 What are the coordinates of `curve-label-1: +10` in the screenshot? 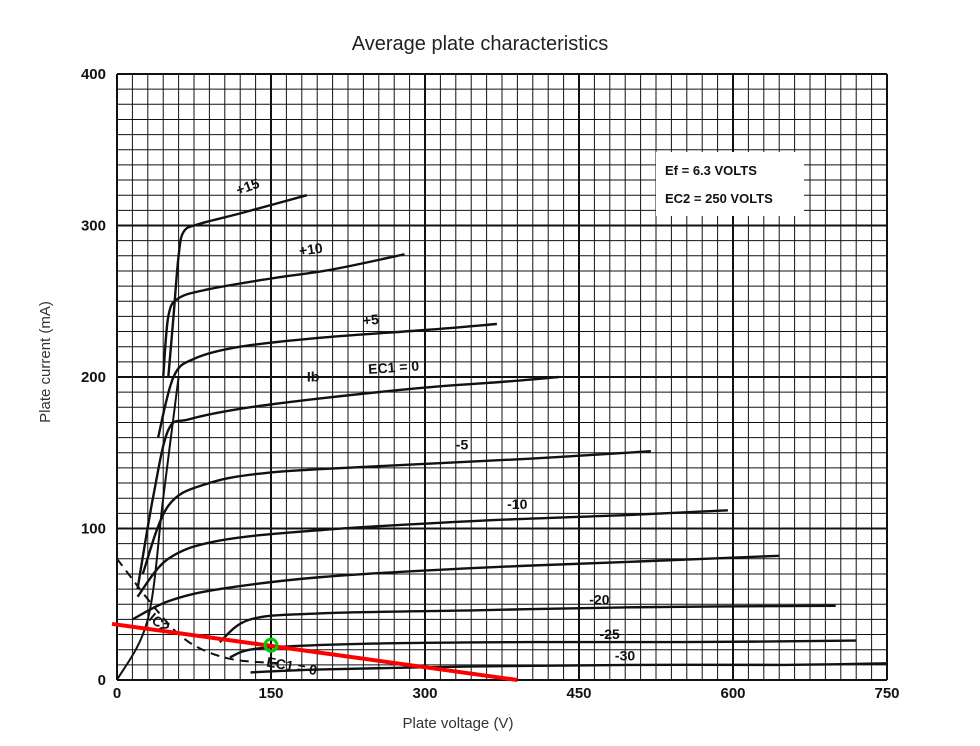 It's located at (311, 249).